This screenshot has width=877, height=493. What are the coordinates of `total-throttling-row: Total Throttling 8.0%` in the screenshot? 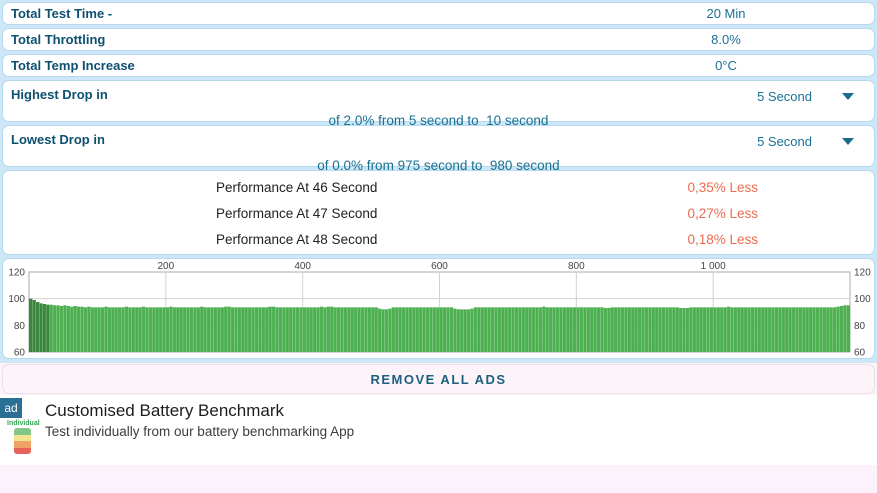 It's located at (438, 39).